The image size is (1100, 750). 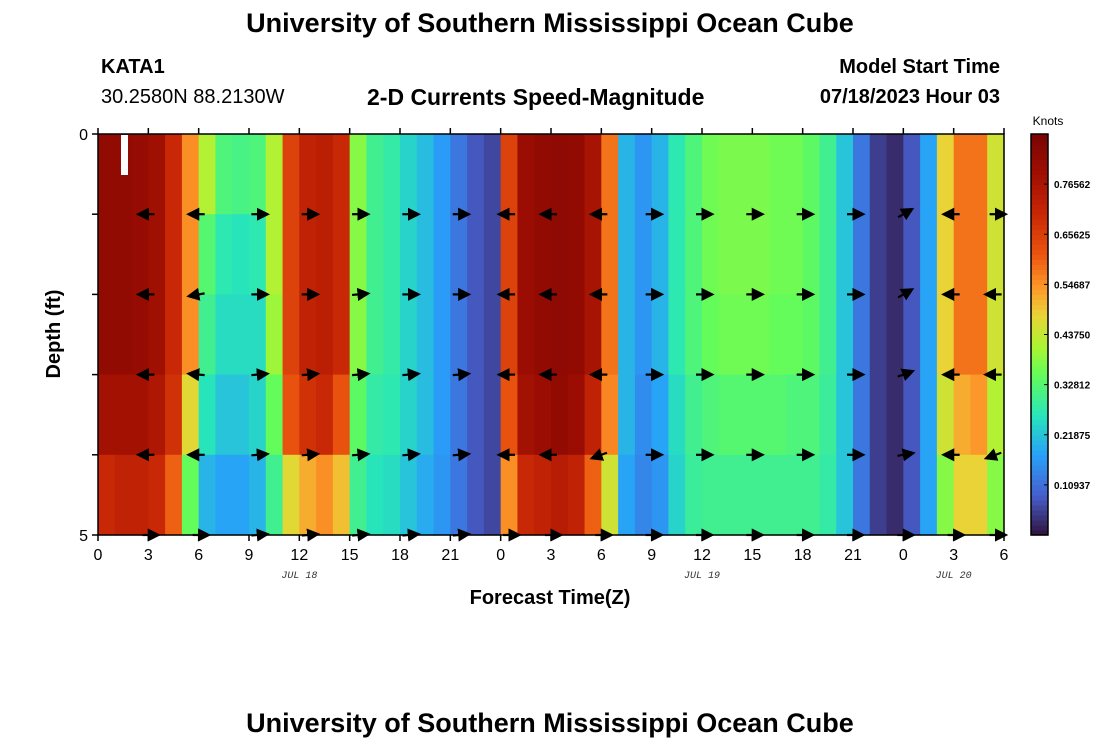 What do you see at coordinates (752, 555) in the screenshot?
I see `x-tick-label: 15` at bounding box center [752, 555].